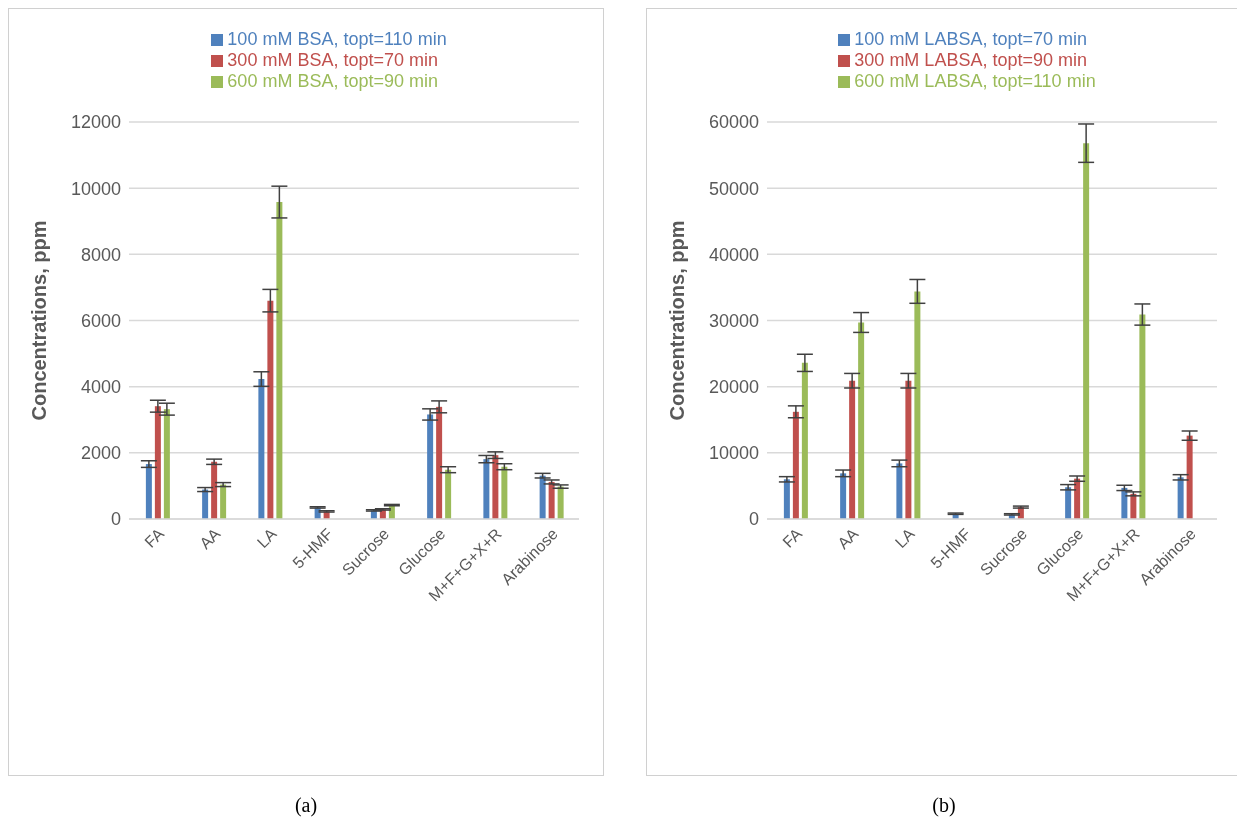  What do you see at coordinates (733, 254) in the screenshot?
I see `y-tick-label: 40000` at bounding box center [733, 254].